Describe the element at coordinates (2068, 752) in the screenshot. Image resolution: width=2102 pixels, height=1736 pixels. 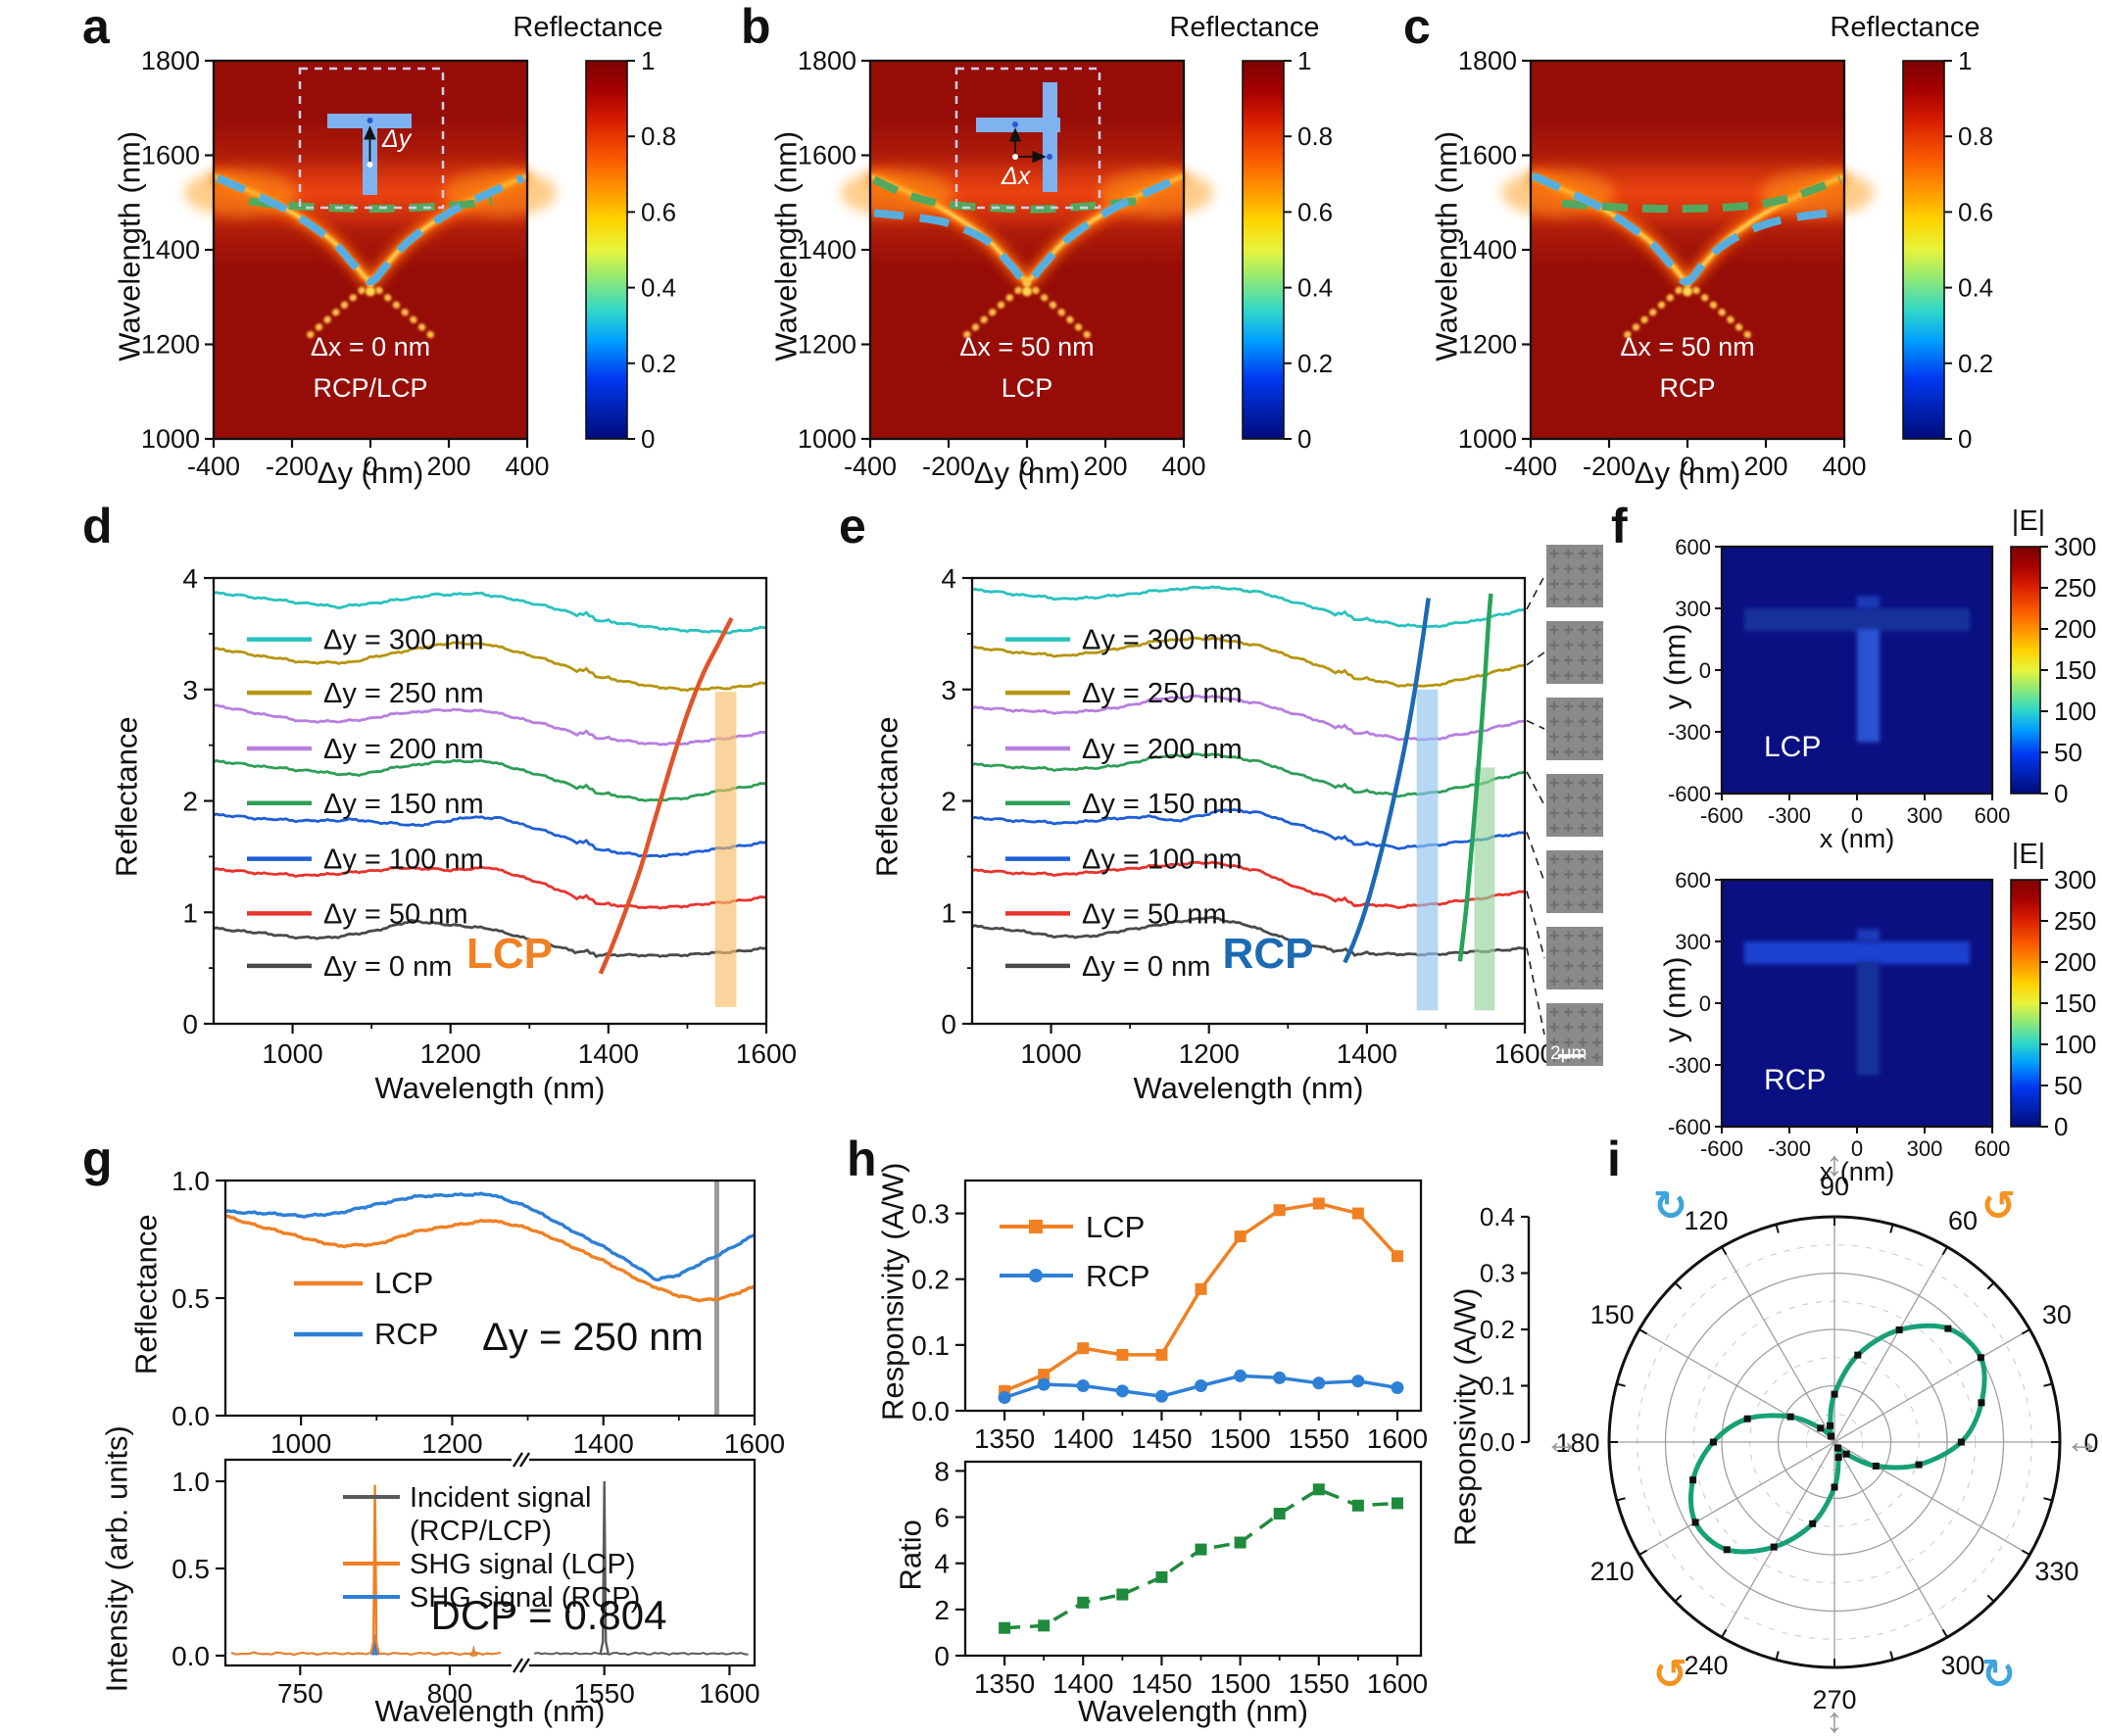
I see `svg-text: 50` at that location.